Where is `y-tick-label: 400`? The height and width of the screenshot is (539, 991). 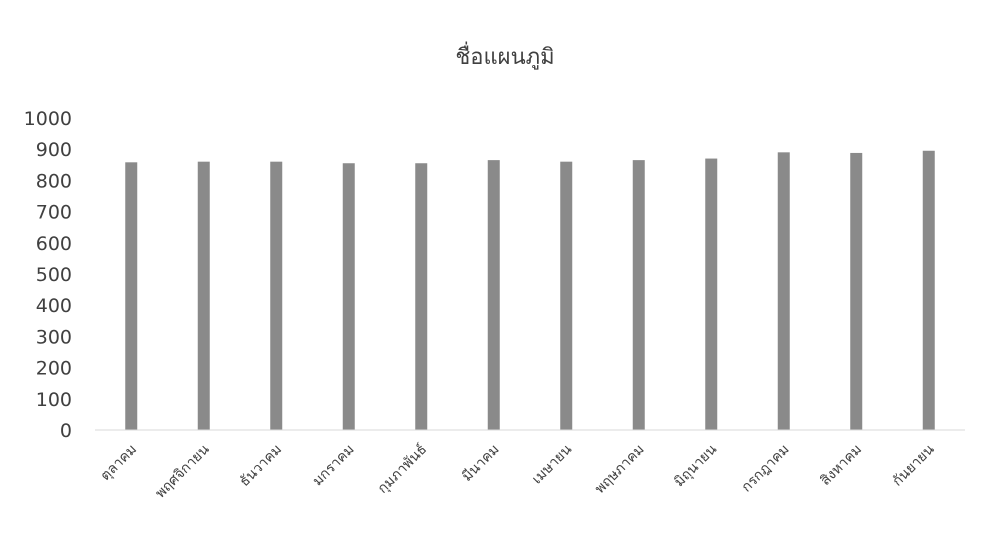
y-tick-label: 400 is located at coordinates (54, 306).